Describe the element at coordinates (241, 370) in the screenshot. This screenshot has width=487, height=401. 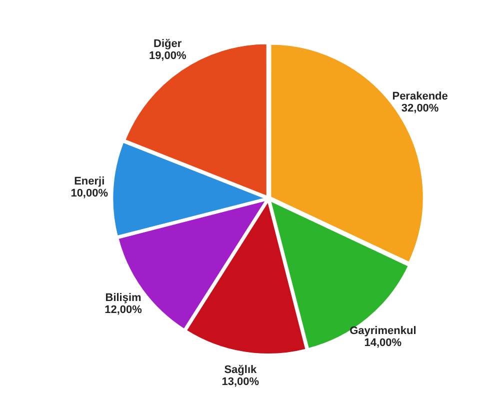
I see `slice-label: Sağlık` at that location.